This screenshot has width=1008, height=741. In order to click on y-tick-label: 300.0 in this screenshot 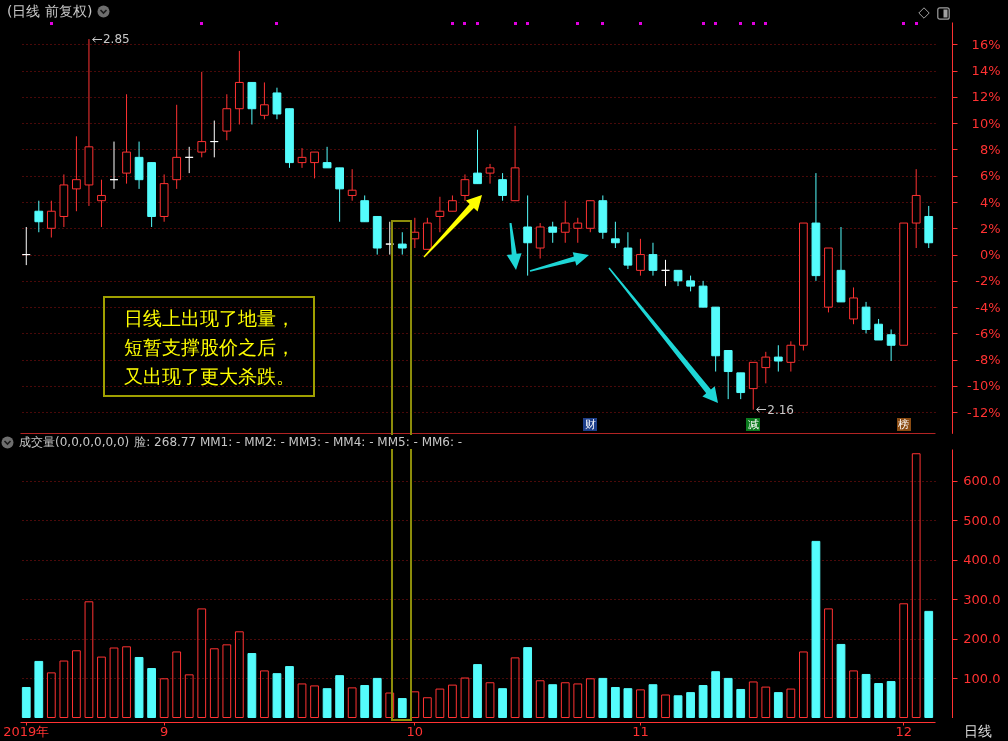, I will do `click(982, 599)`.